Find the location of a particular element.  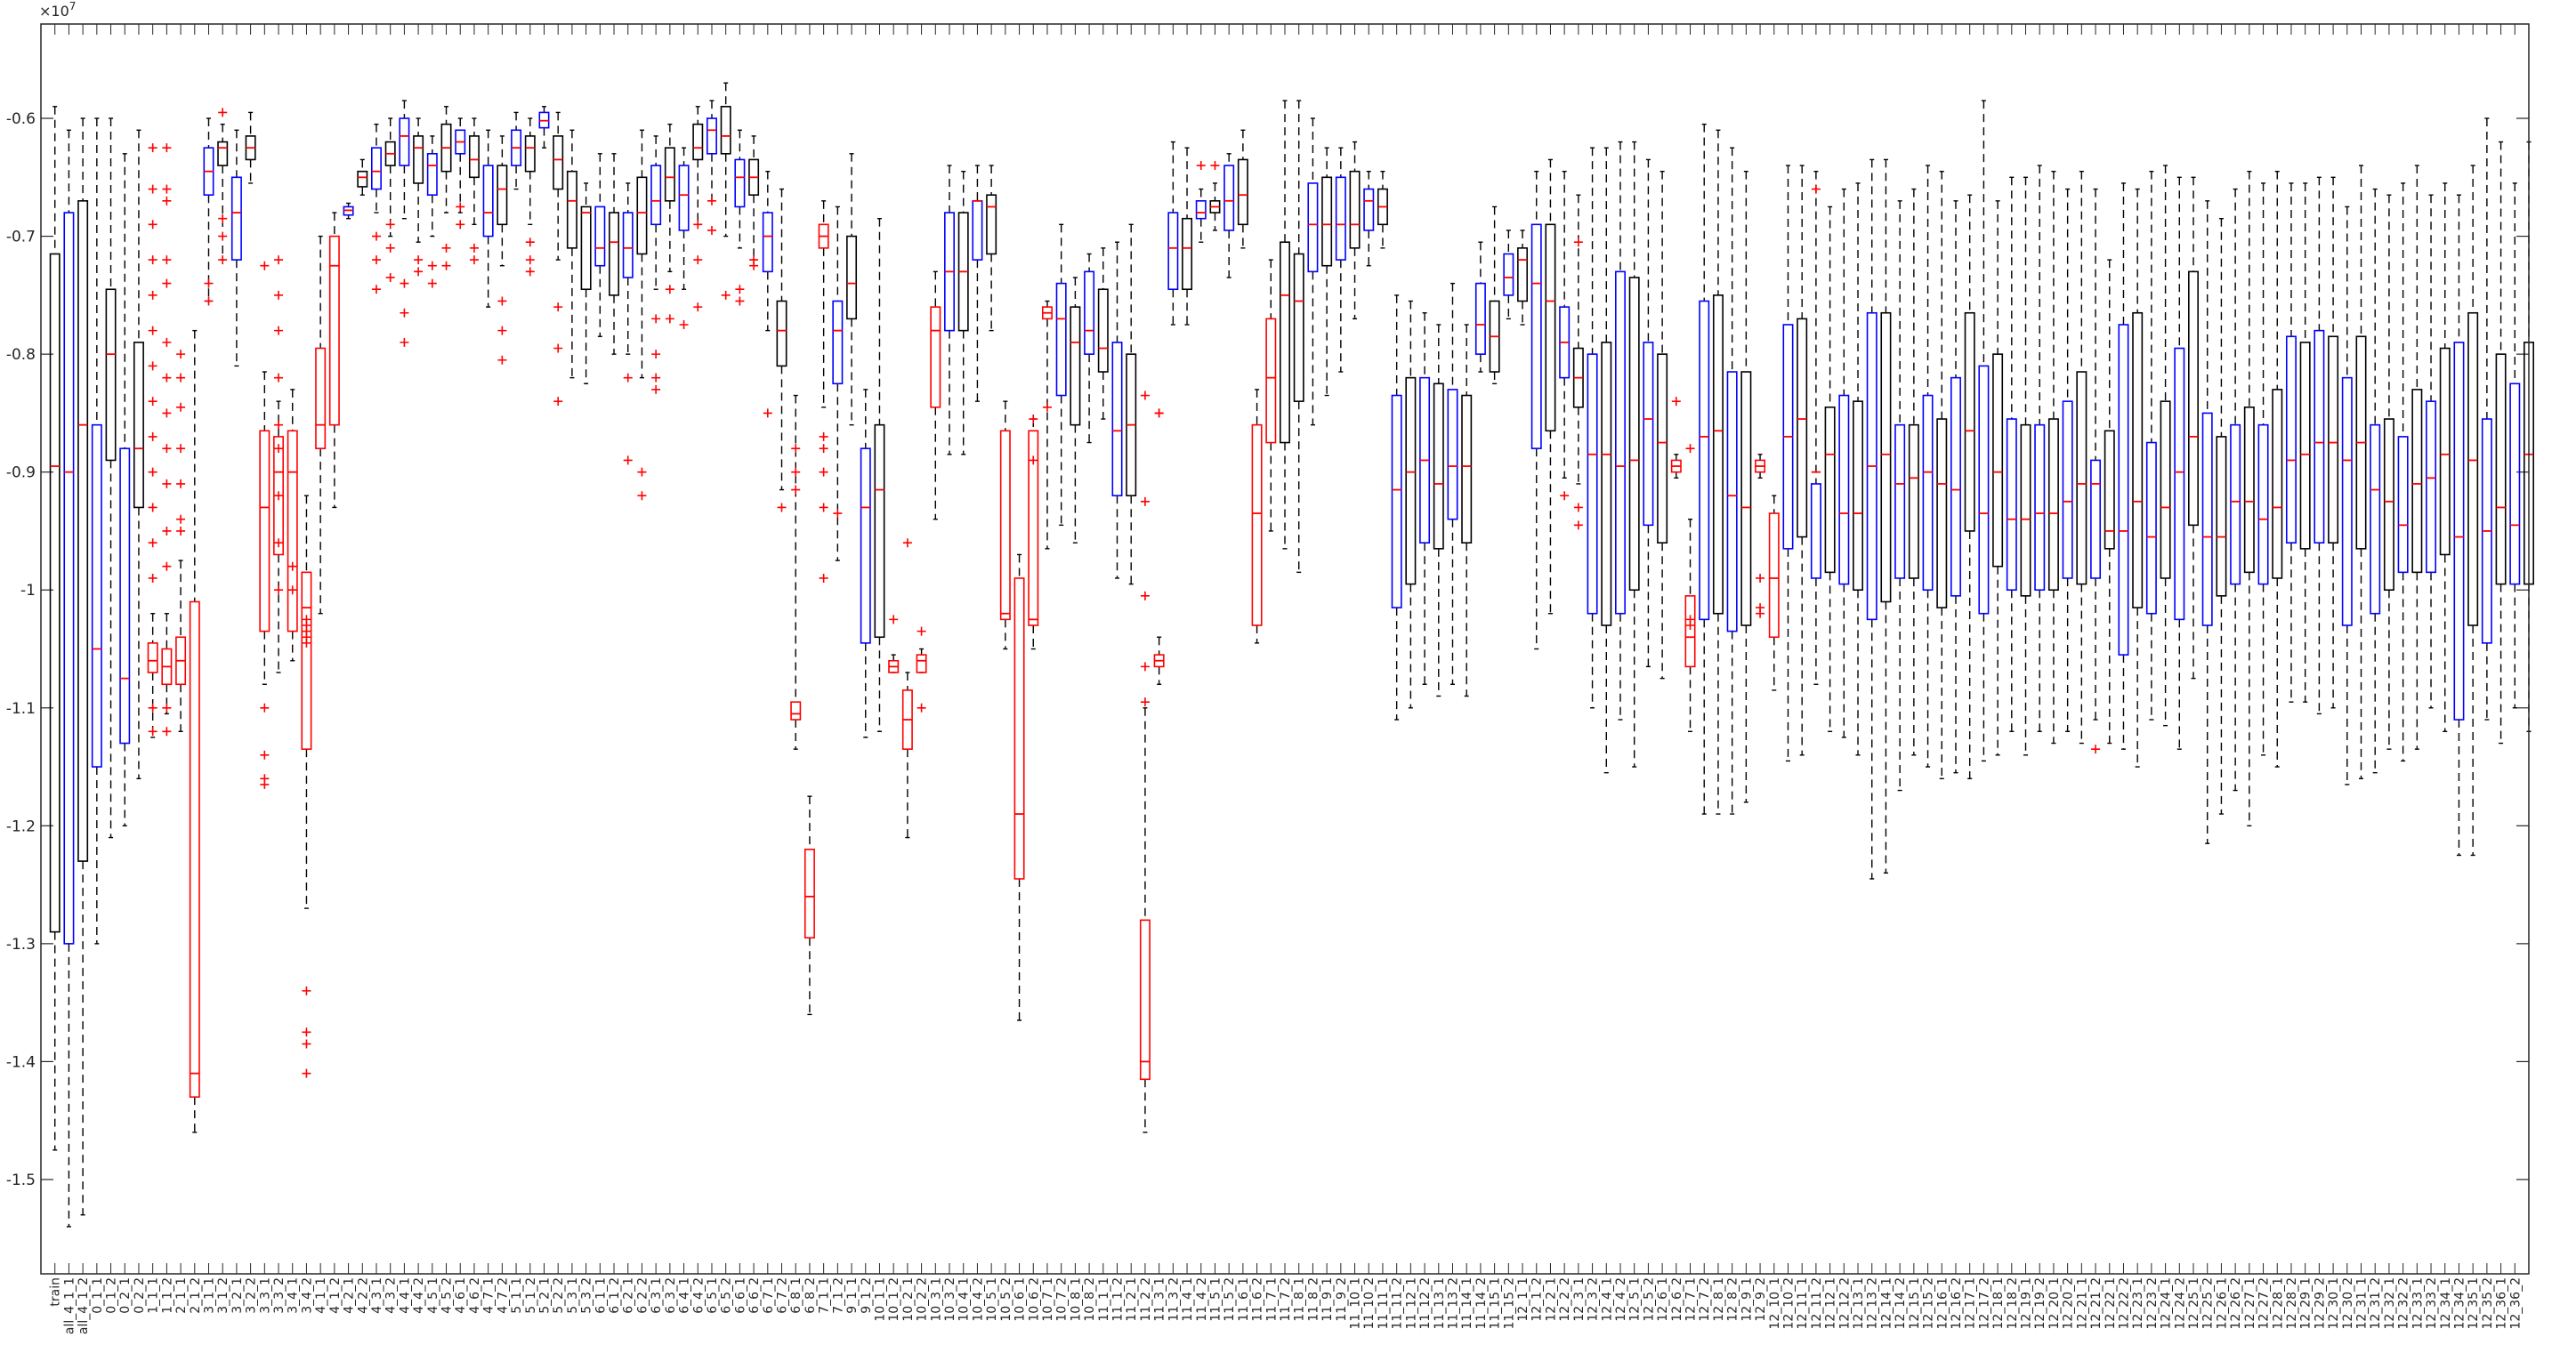

x-tick-label: 11_9_1 is located at coordinates (1327, 1299).